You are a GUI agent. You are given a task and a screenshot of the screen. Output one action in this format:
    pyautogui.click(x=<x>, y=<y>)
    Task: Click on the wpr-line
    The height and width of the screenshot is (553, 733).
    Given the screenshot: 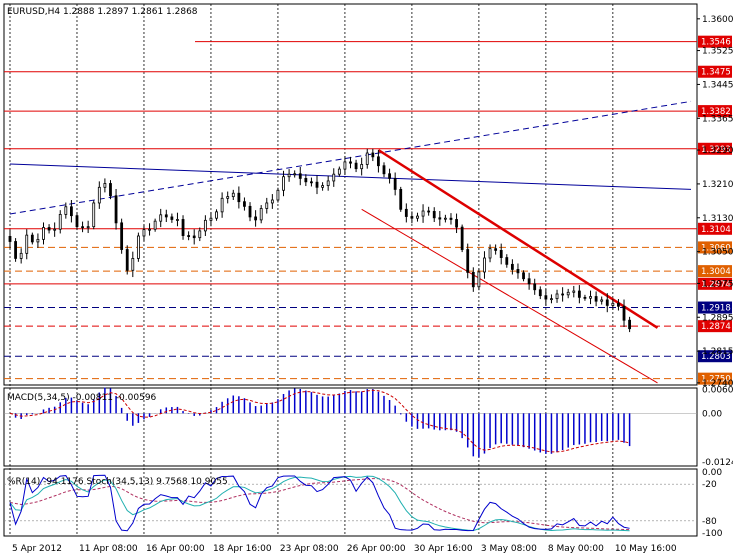 What is the action you would take?
    pyautogui.click(x=319, y=503)
    